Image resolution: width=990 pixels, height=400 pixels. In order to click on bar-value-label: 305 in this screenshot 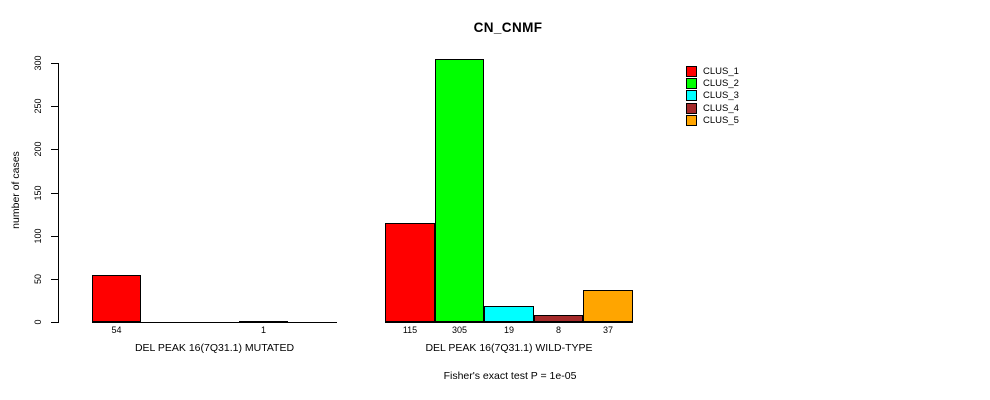, I will do `click(459, 330)`.